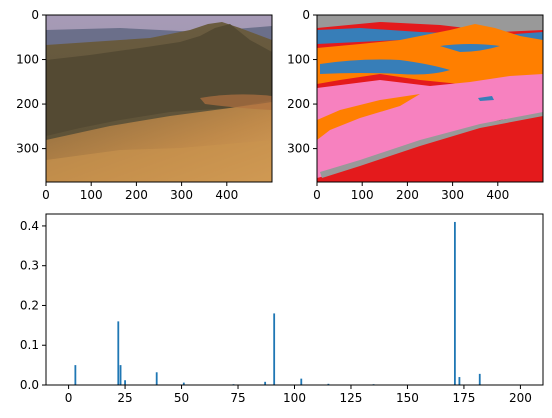  Describe the element at coordinates (29, 305) in the screenshot. I see `y-tick-label: 0.2` at that location.